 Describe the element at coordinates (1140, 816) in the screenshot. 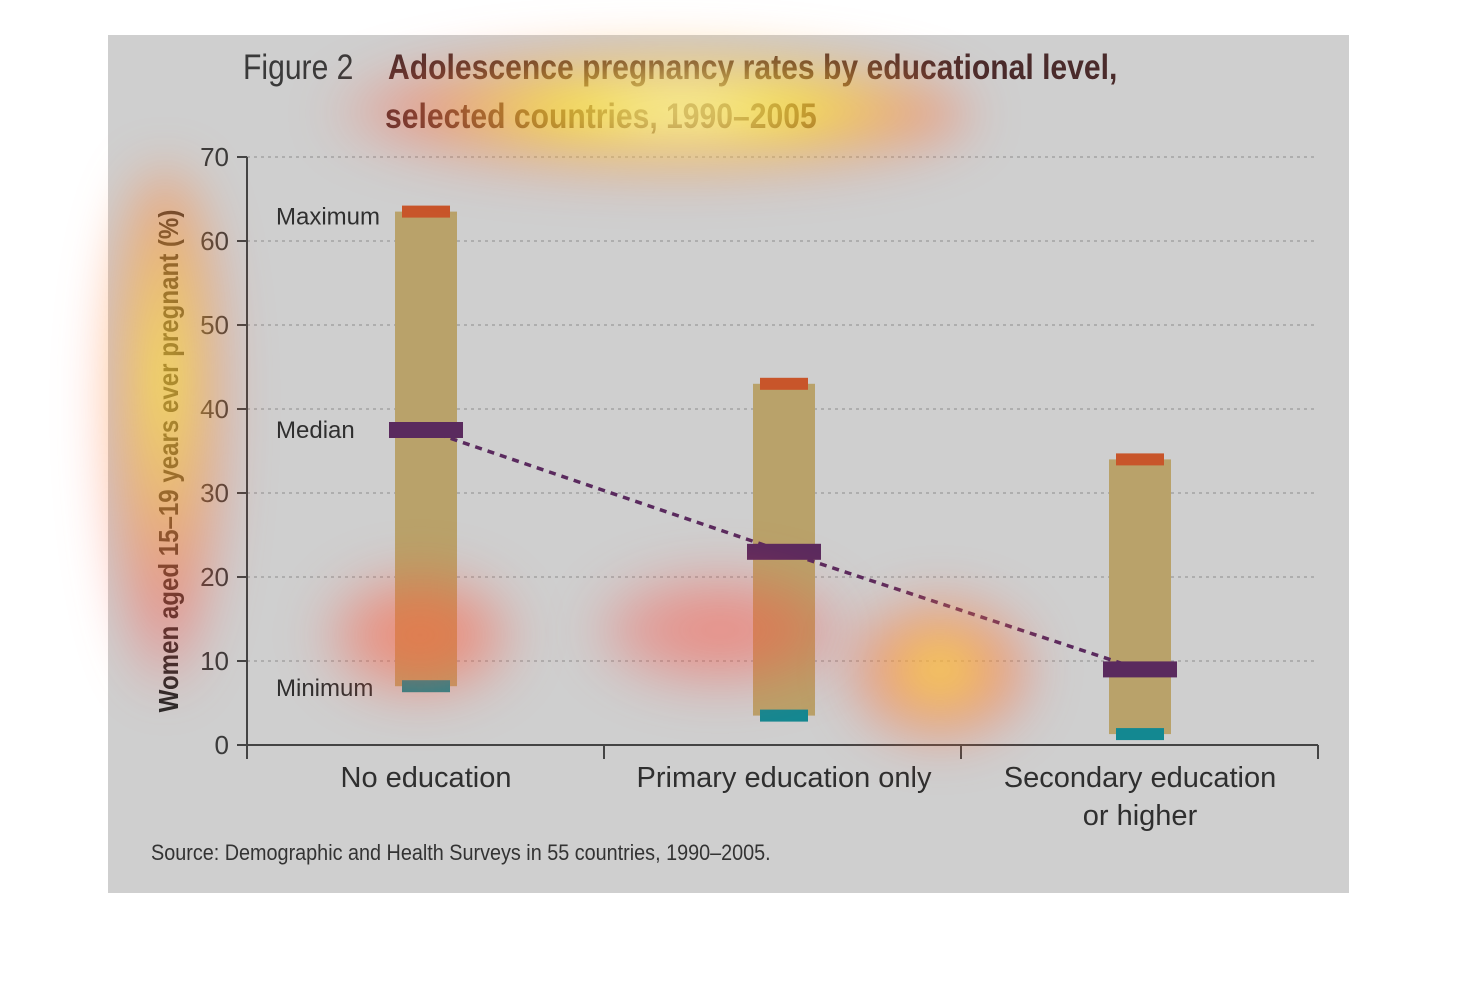

I see `x-category-label: or higher` at that location.